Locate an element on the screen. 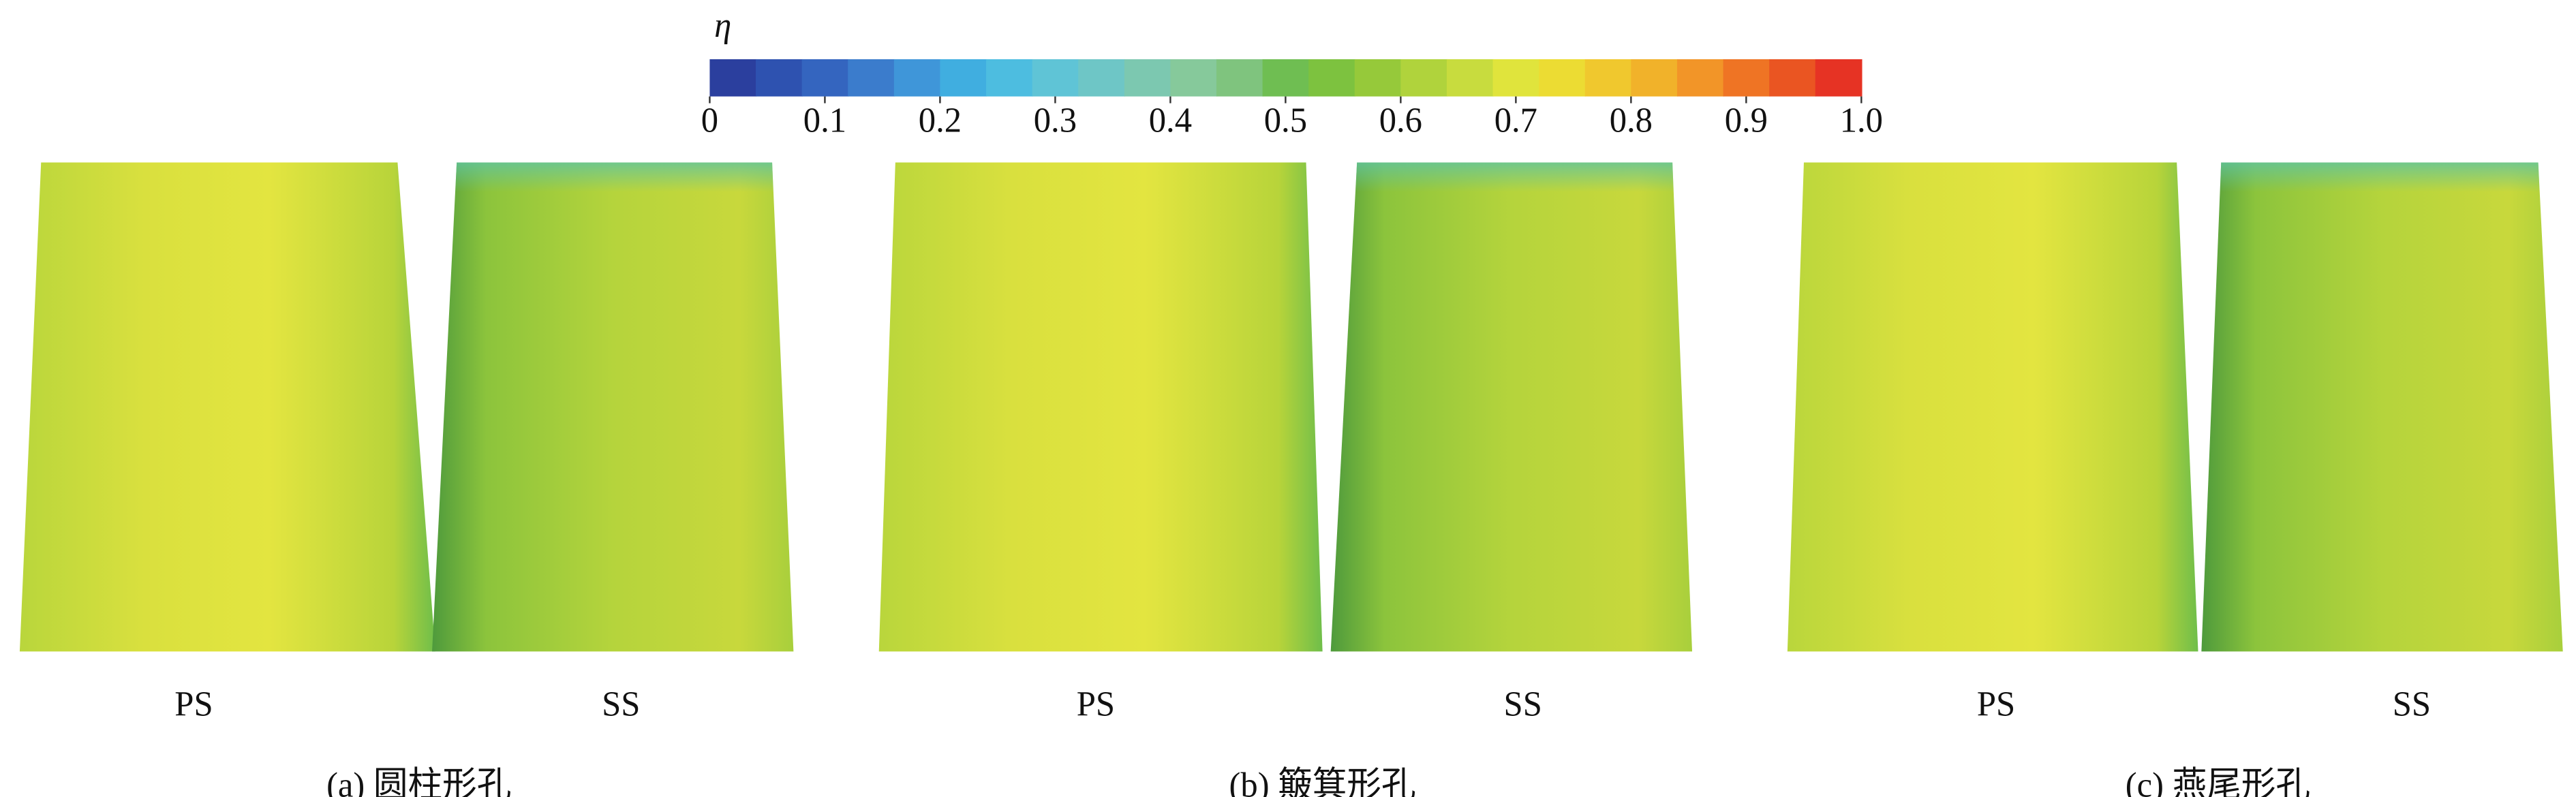  tick-label: 0.3 is located at coordinates (1055, 120).